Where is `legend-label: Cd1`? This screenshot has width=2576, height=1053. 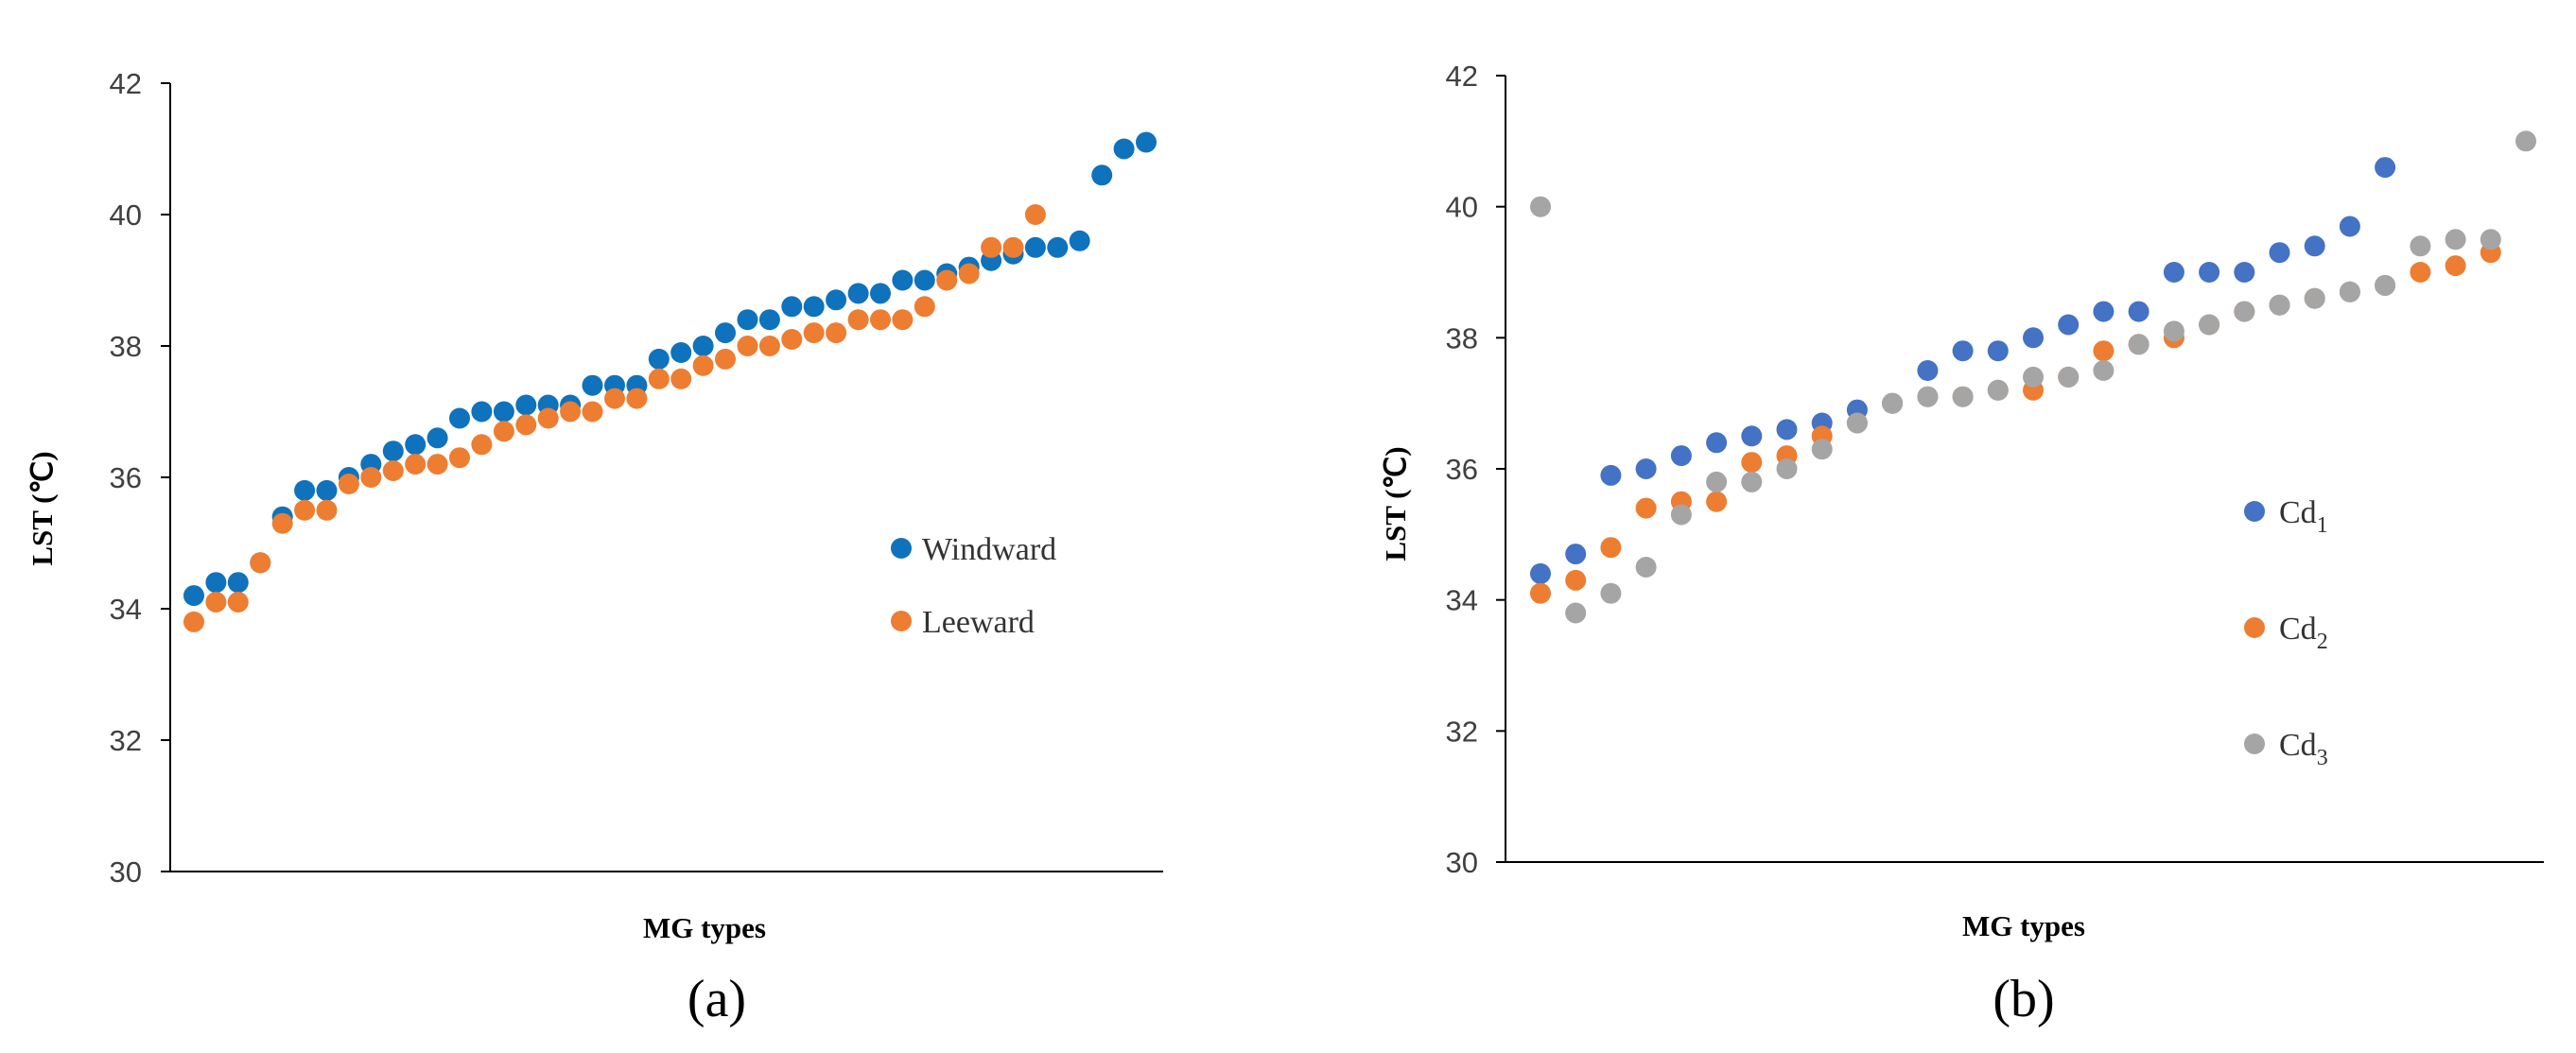 legend-label: Cd1 is located at coordinates (2303, 516).